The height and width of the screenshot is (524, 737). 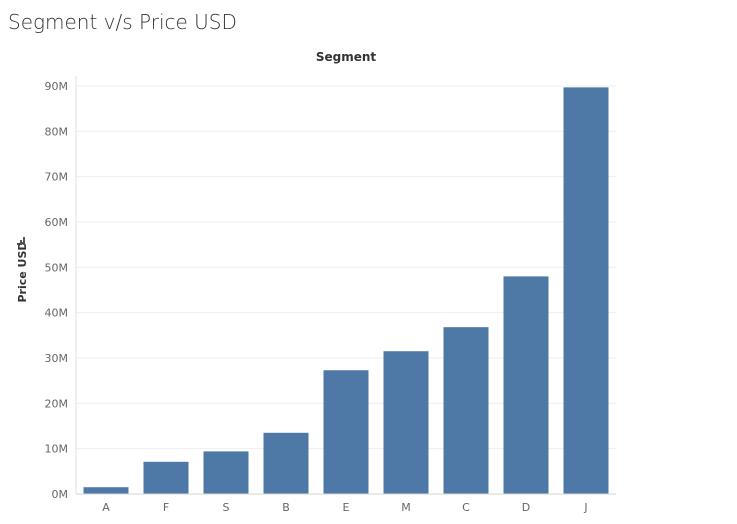 I want to click on column-header: Segment, so click(x=346, y=57).